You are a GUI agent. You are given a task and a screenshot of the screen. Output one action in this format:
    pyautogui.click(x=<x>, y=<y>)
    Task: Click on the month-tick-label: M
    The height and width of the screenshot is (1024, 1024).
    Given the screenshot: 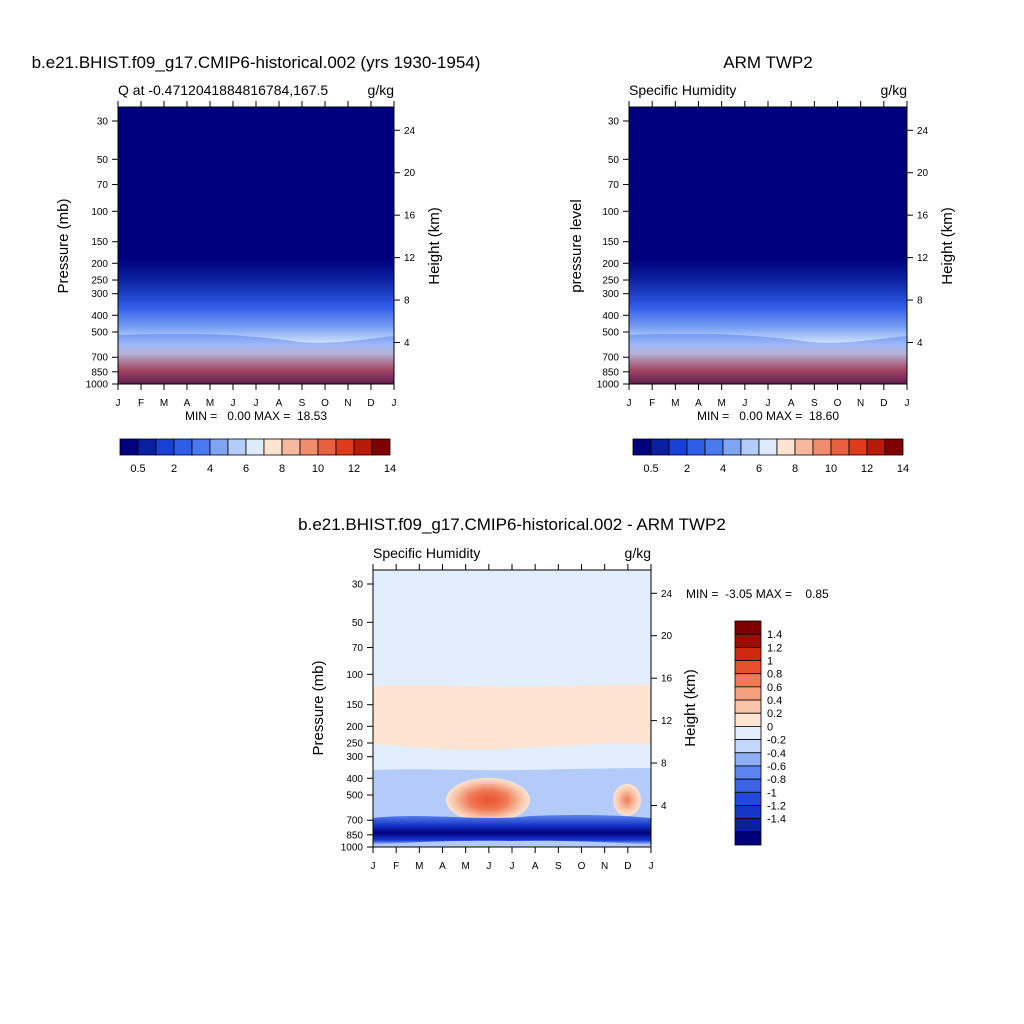 What is the action you would take?
    pyautogui.click(x=675, y=403)
    